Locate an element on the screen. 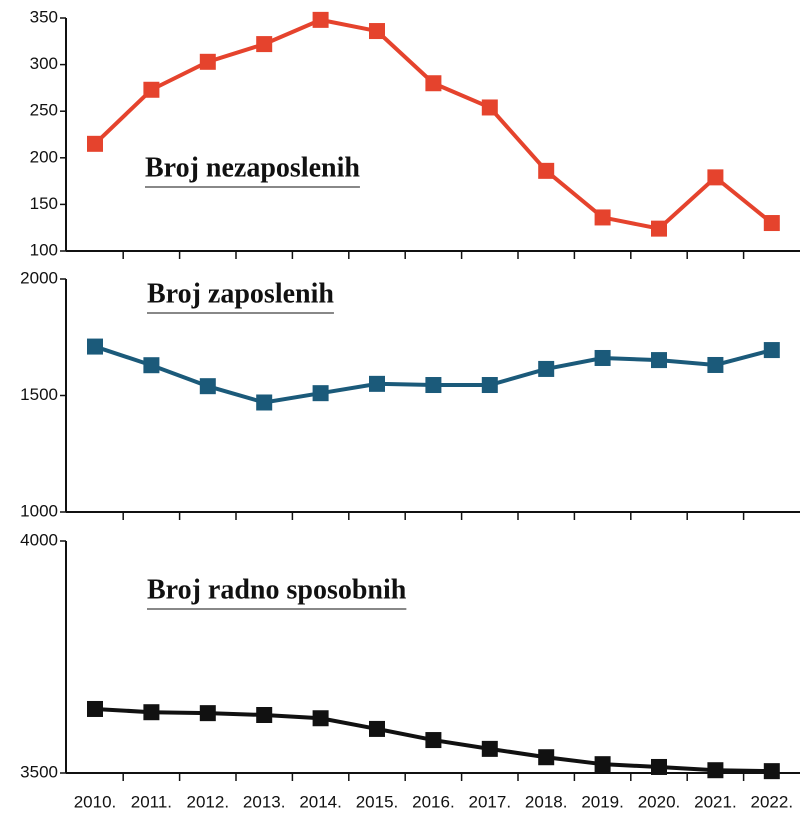 This screenshot has height=815, width=804. y-tick-label: 350 is located at coordinates (44, 16).